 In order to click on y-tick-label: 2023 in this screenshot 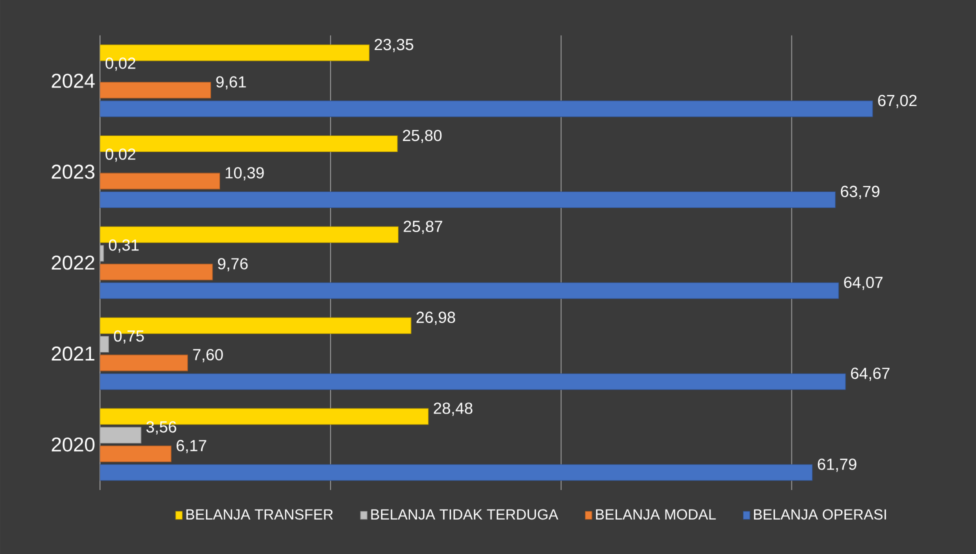, I will do `click(73, 171)`.